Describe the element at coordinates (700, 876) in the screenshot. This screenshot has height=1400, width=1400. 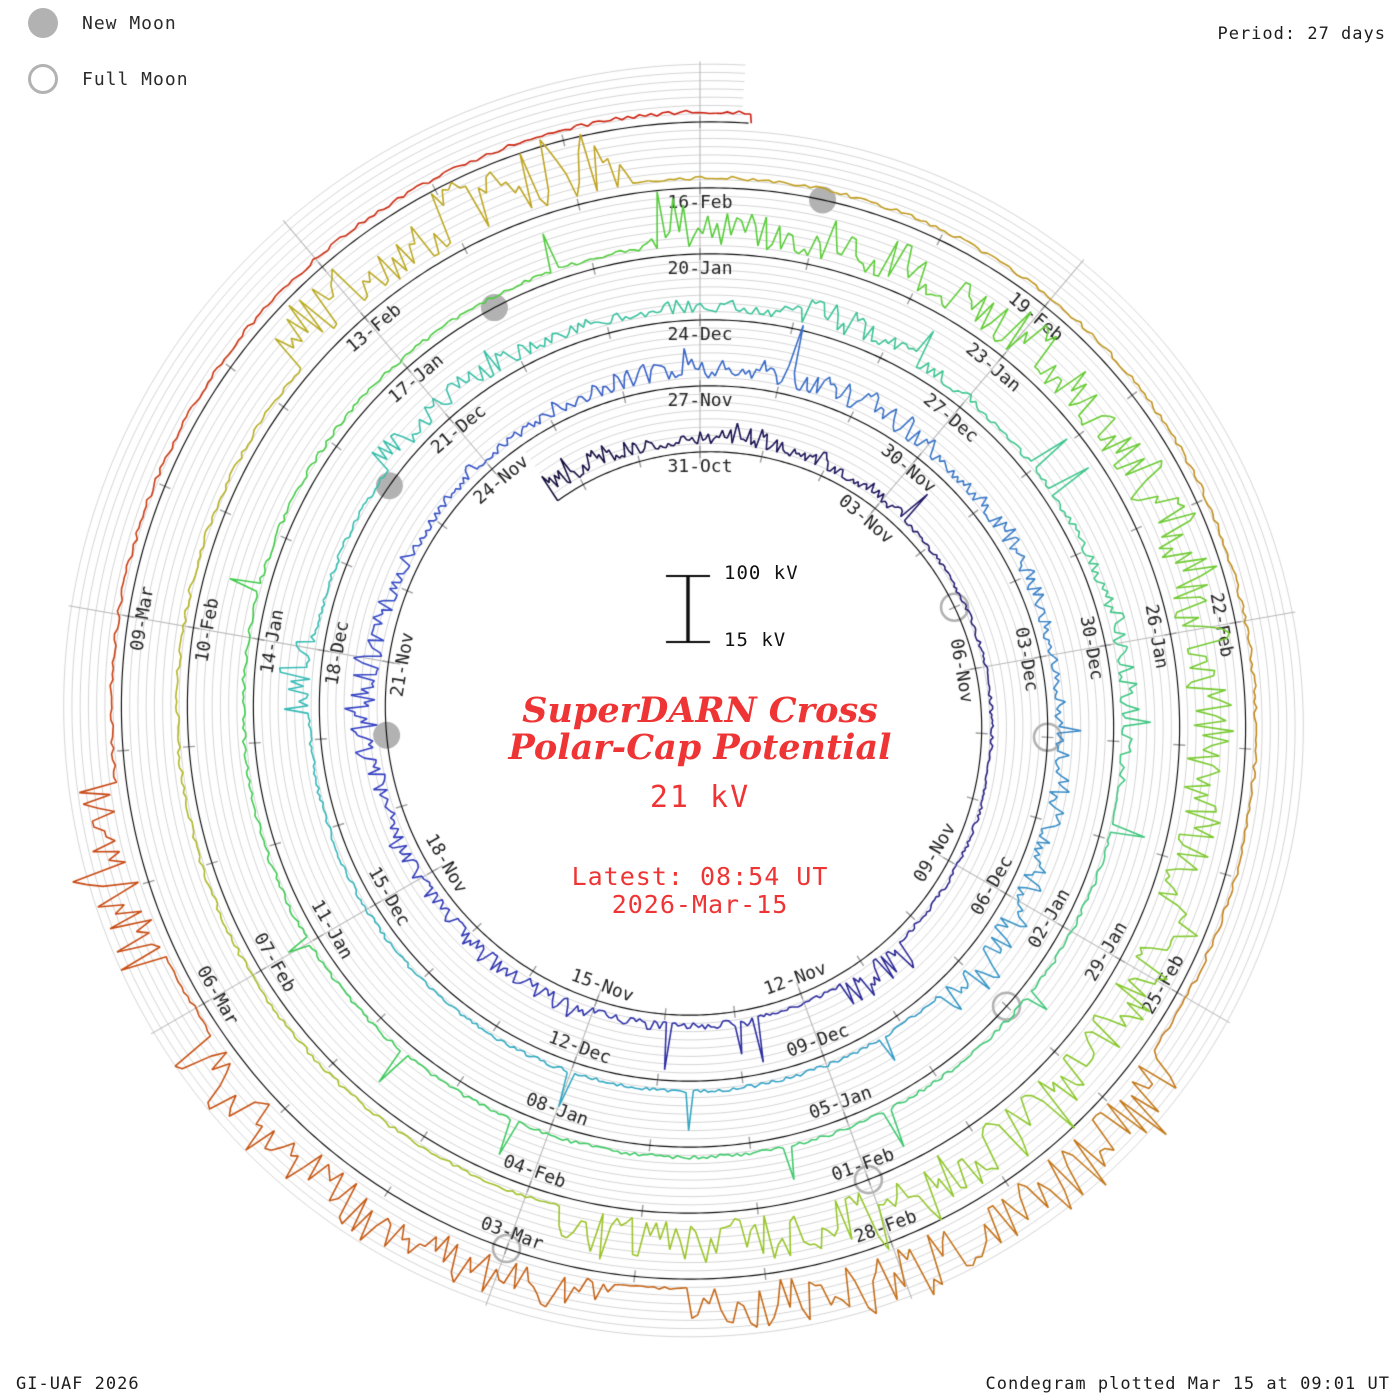
I see `latest-time: Latest: 08:54 UT` at that location.